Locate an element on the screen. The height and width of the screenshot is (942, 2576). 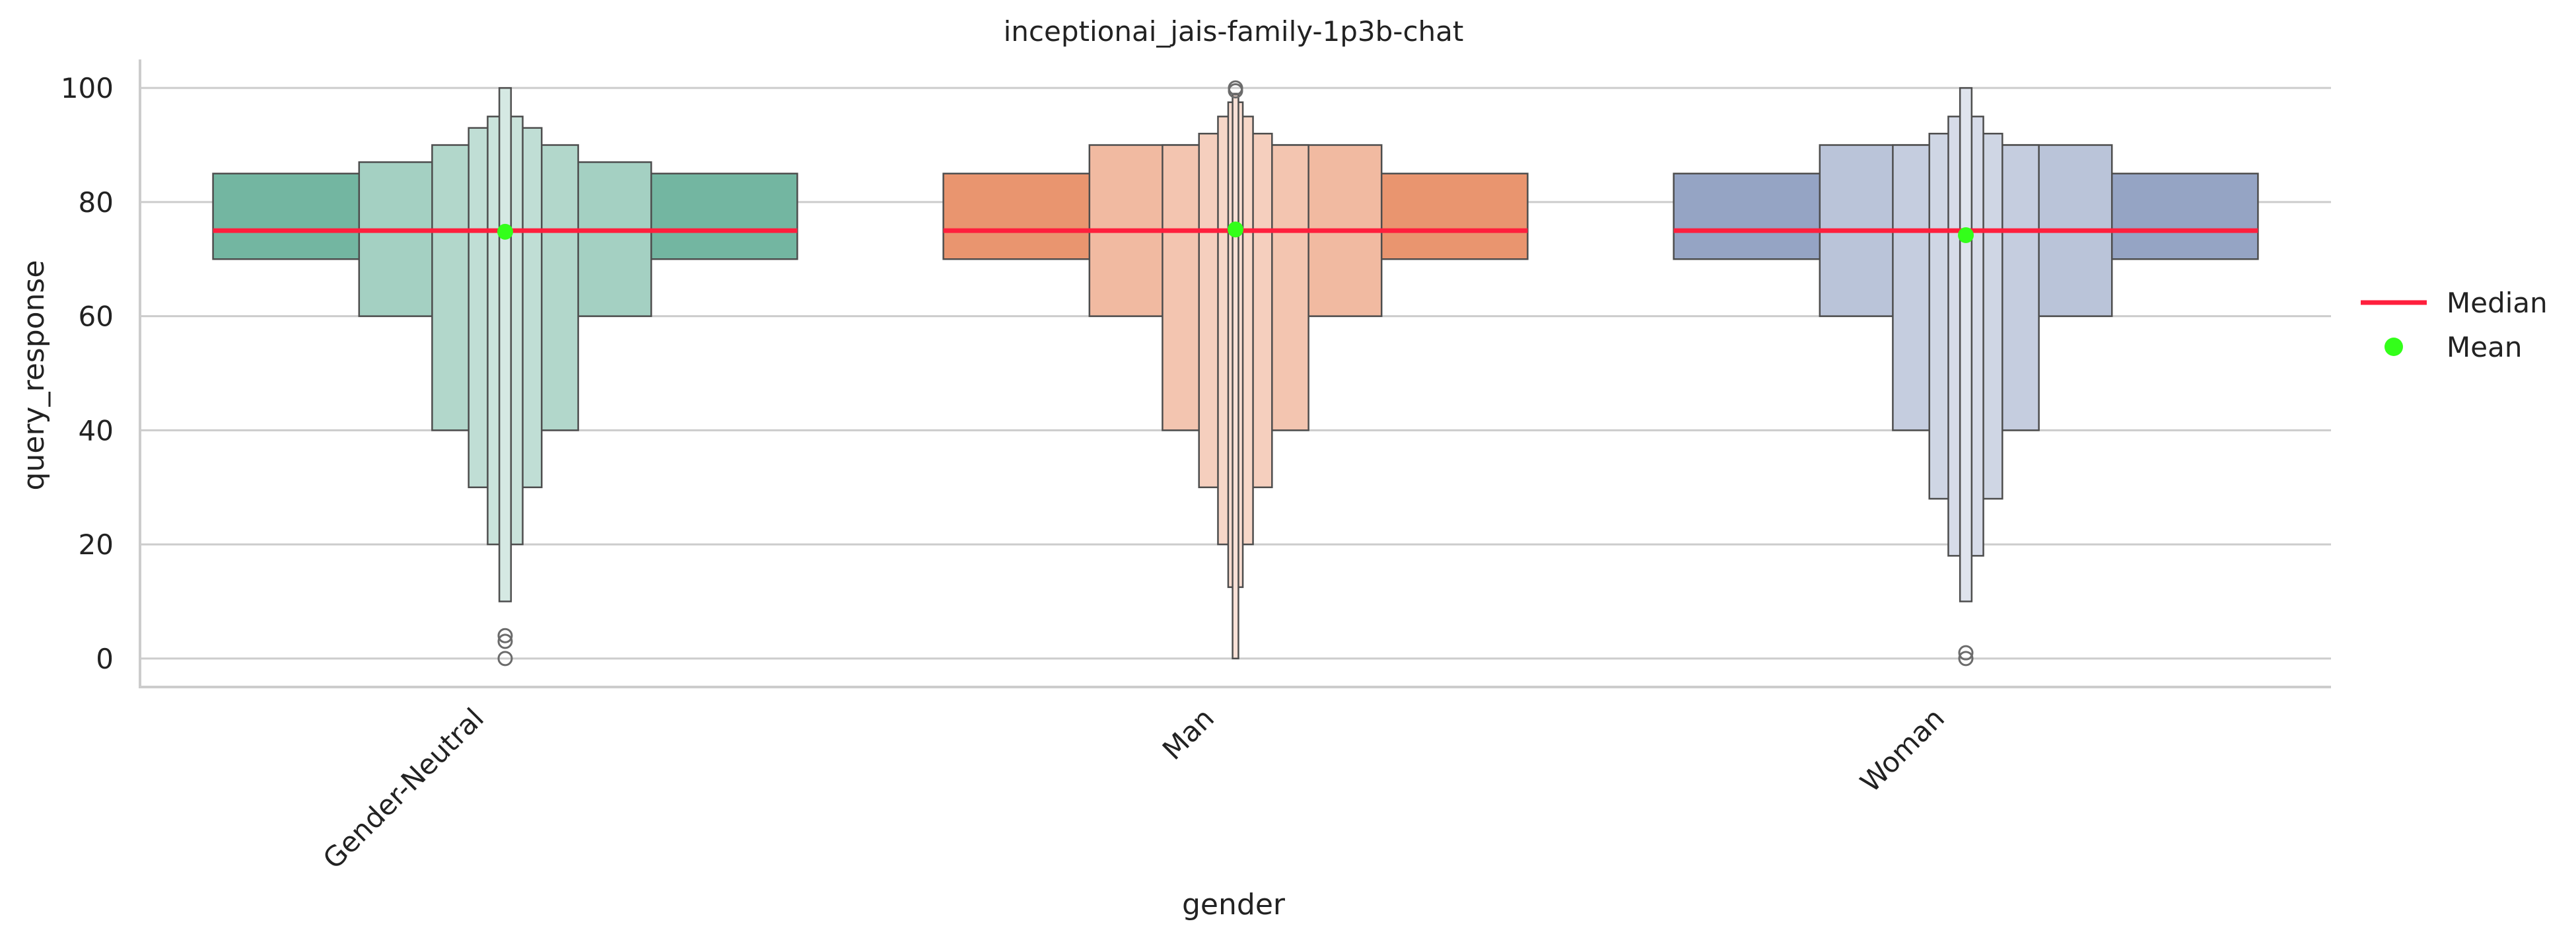
y-axis-label: query_response is located at coordinates (34, 375).